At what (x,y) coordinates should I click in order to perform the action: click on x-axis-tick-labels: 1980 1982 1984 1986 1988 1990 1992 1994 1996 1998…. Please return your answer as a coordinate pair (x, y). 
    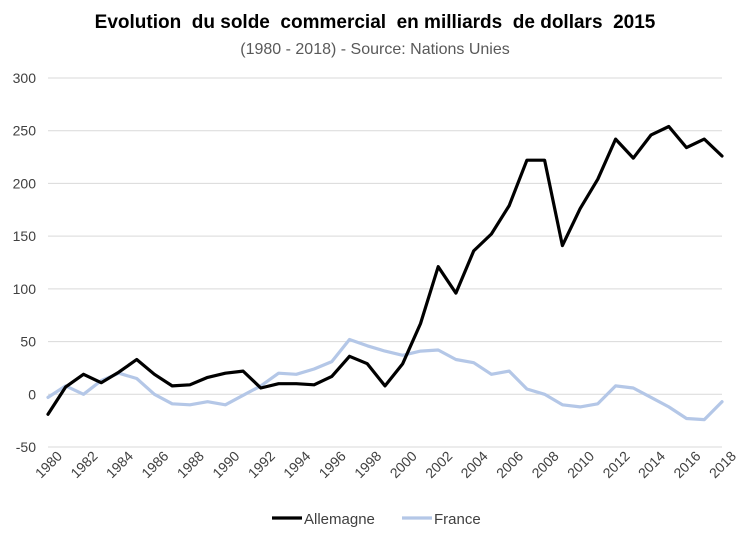
    Looking at the image, I should click on (385, 464).